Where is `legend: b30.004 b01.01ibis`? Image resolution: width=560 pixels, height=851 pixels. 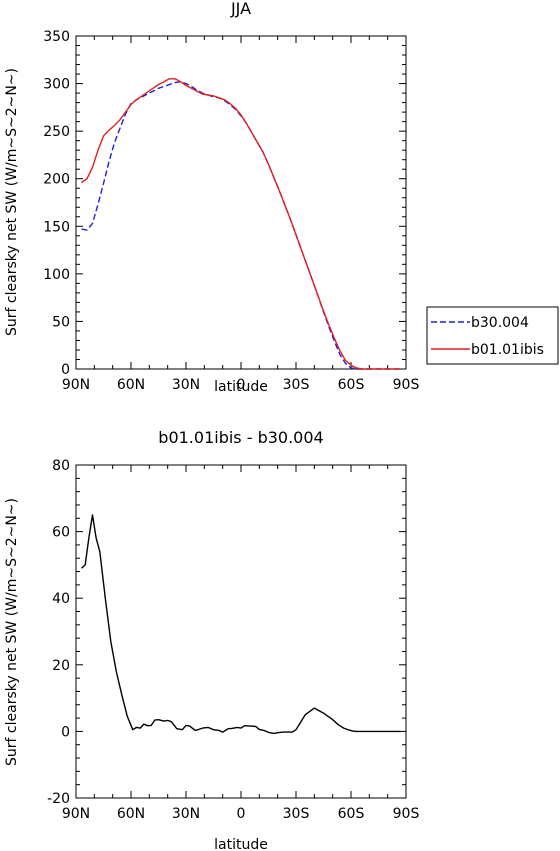
legend: b30.004 b01.01ibis is located at coordinates (492, 335).